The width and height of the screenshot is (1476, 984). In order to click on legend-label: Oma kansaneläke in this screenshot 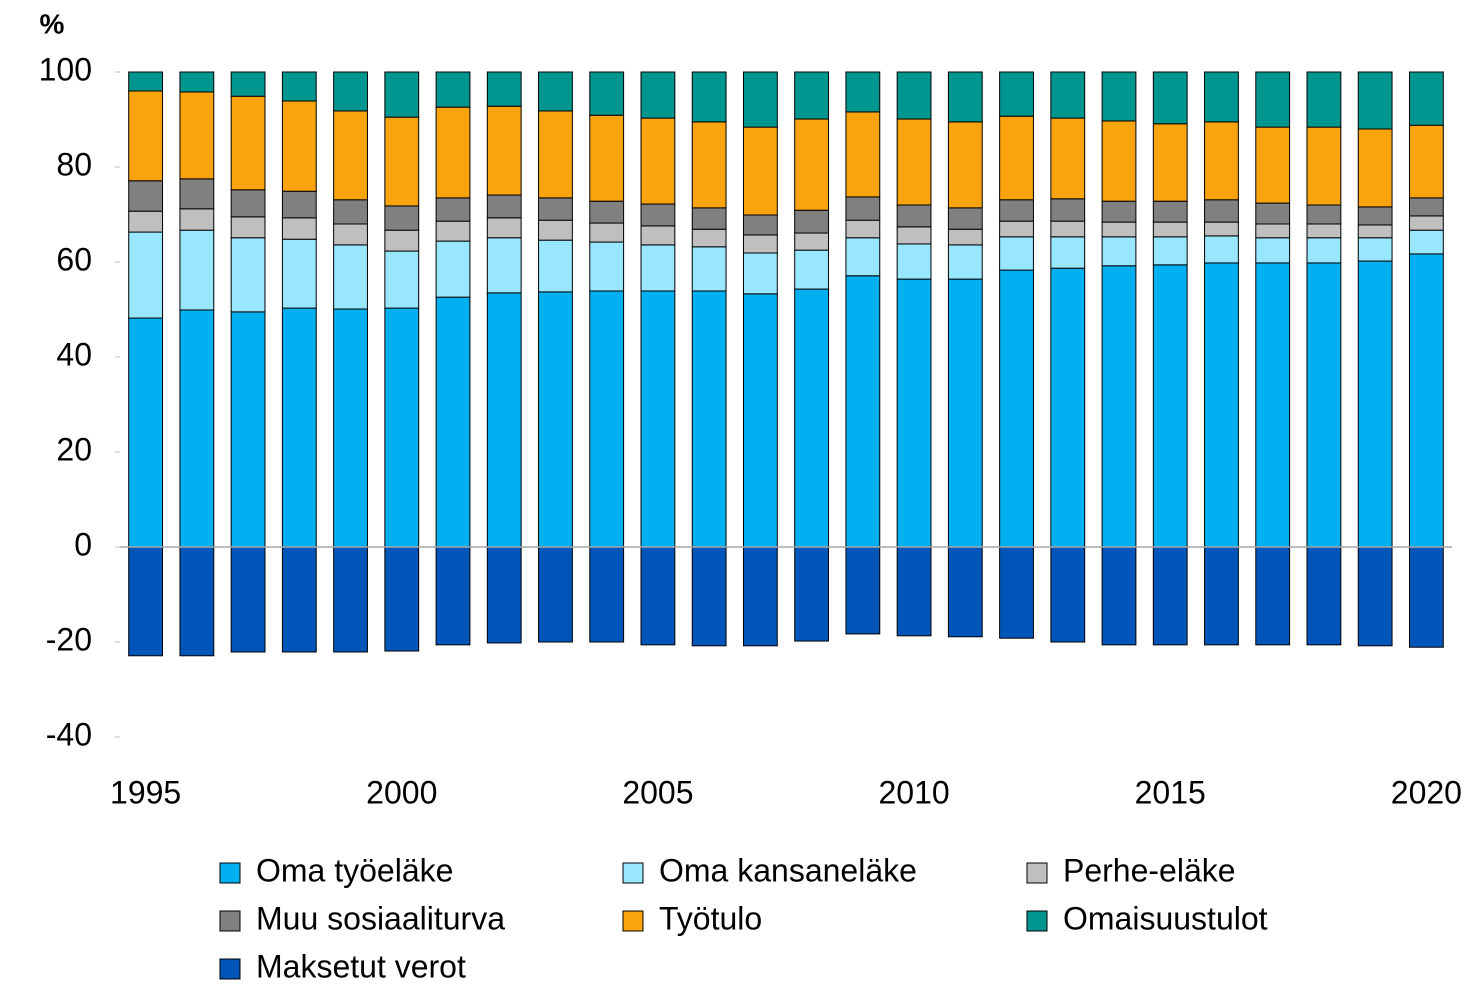, I will do `click(788, 870)`.